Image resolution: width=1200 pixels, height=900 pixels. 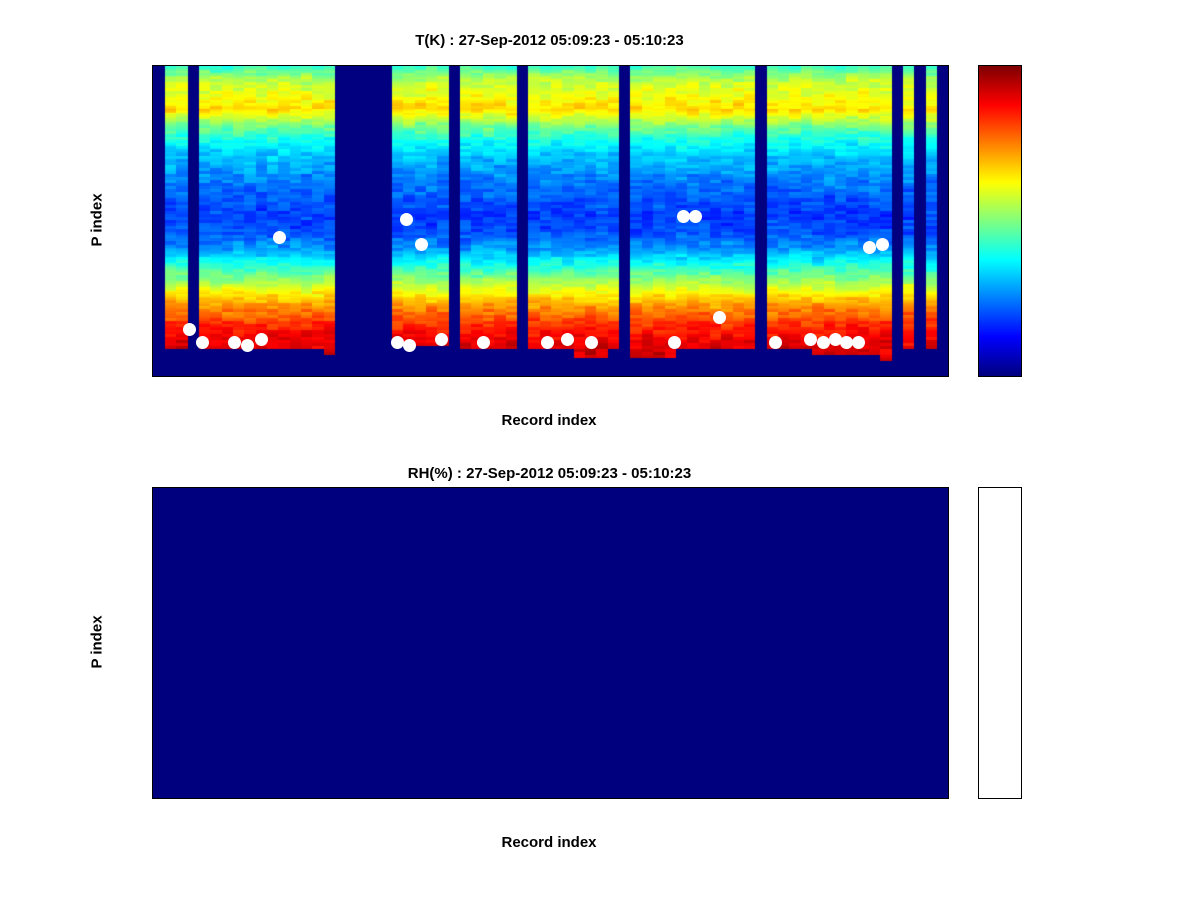 I want to click on temperature-colorbar, so click(x=1000, y=221).